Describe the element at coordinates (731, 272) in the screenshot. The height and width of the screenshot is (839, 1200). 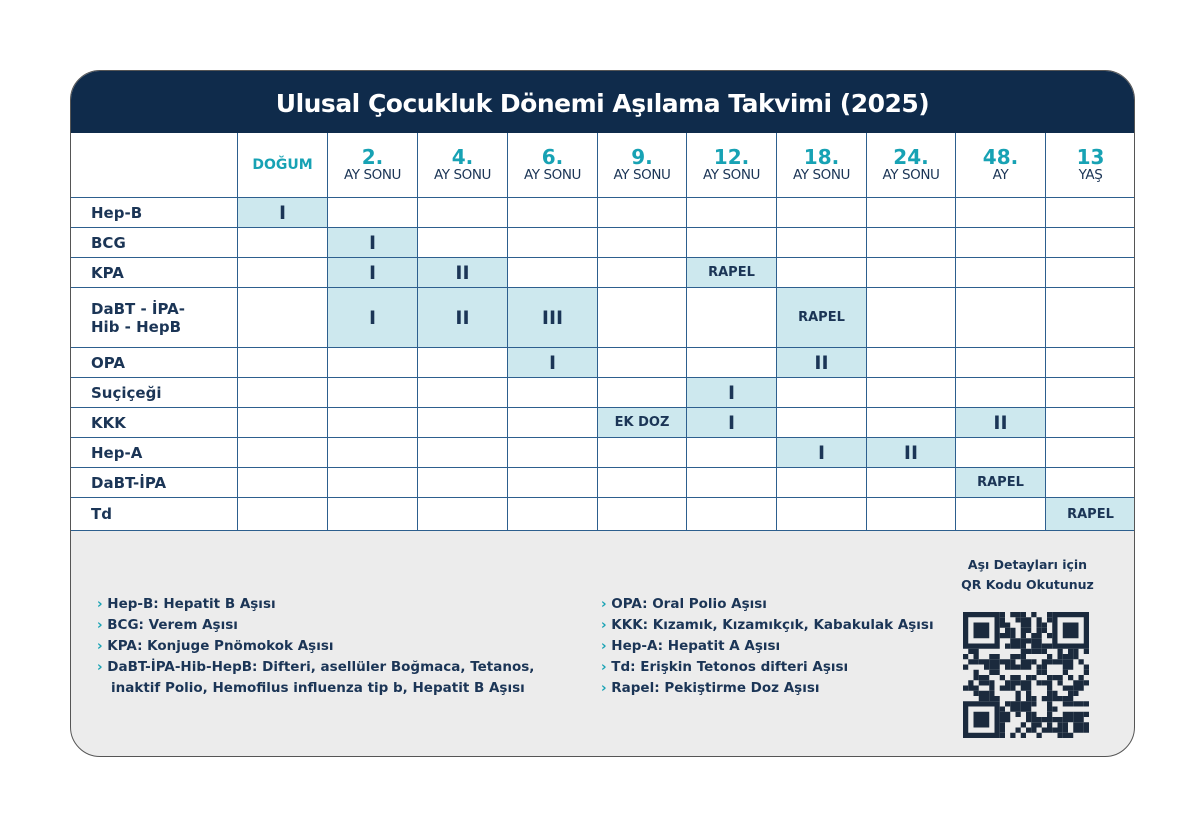
I see `dose: RAPEL` at that location.